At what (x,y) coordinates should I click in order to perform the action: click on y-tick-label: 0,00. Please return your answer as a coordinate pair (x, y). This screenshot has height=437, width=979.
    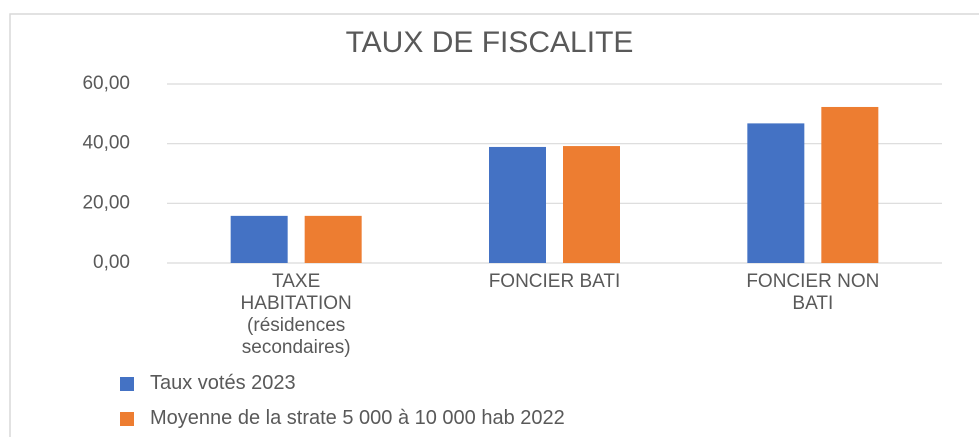
    Looking at the image, I should click on (111, 262).